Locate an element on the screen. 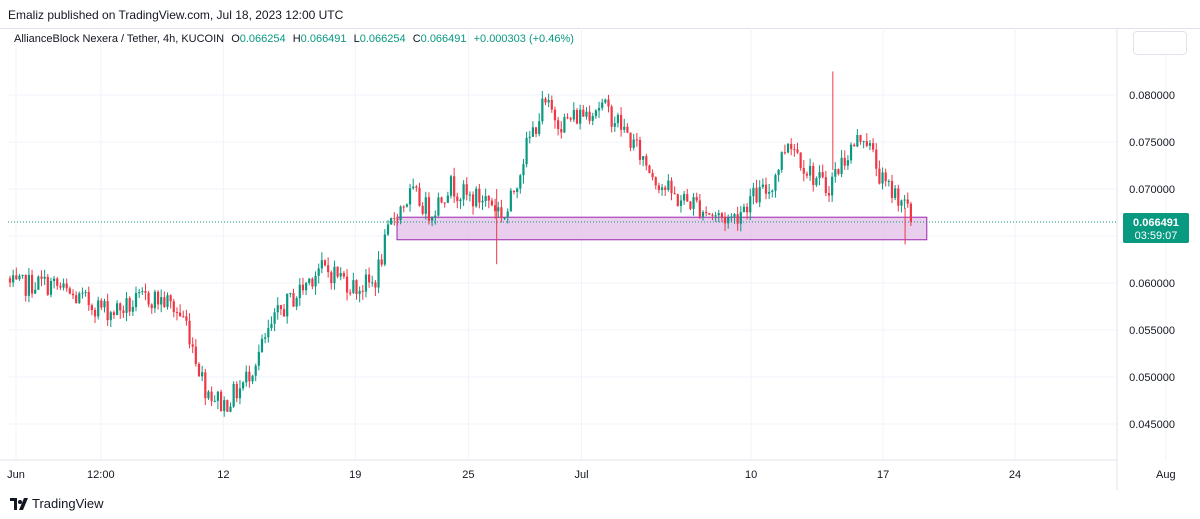 This screenshot has width=1200, height=519. y-tick-label: 0.075000 is located at coordinates (1152, 143).